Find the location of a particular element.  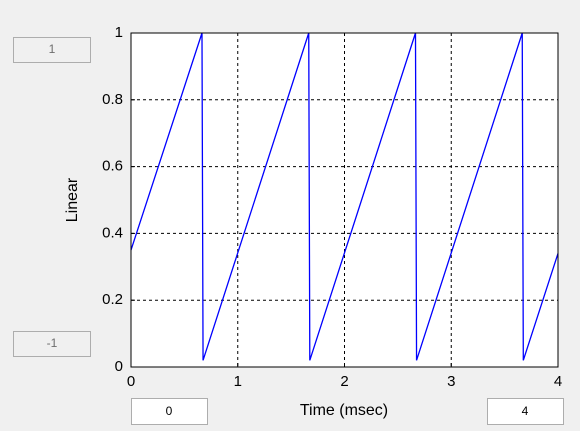

xmin-box-text: 0 is located at coordinates (169, 411).